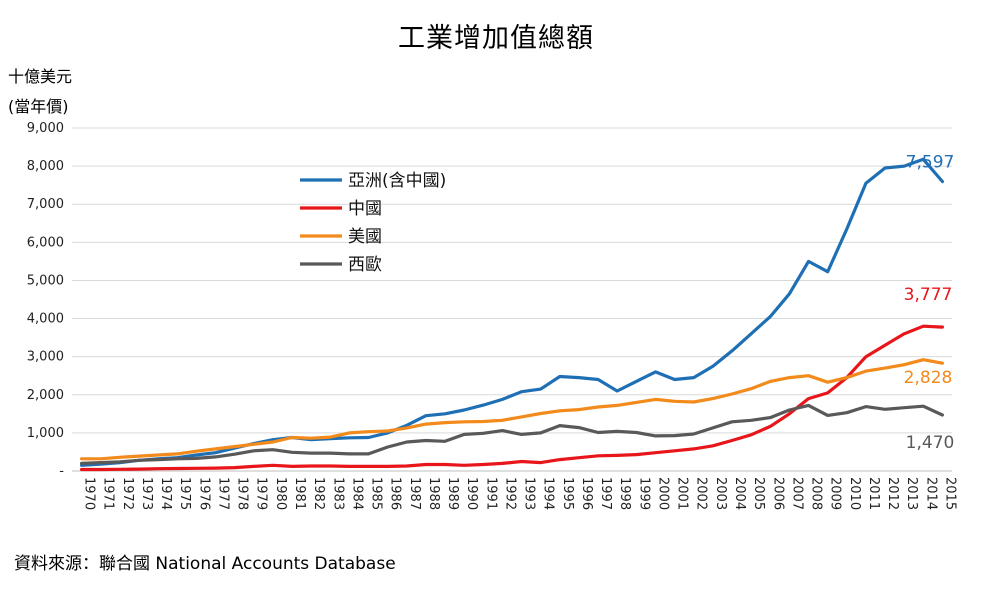 The width and height of the screenshot is (992, 616). I want to click on y-axis-price-basis-label: (當年價), so click(38, 106).